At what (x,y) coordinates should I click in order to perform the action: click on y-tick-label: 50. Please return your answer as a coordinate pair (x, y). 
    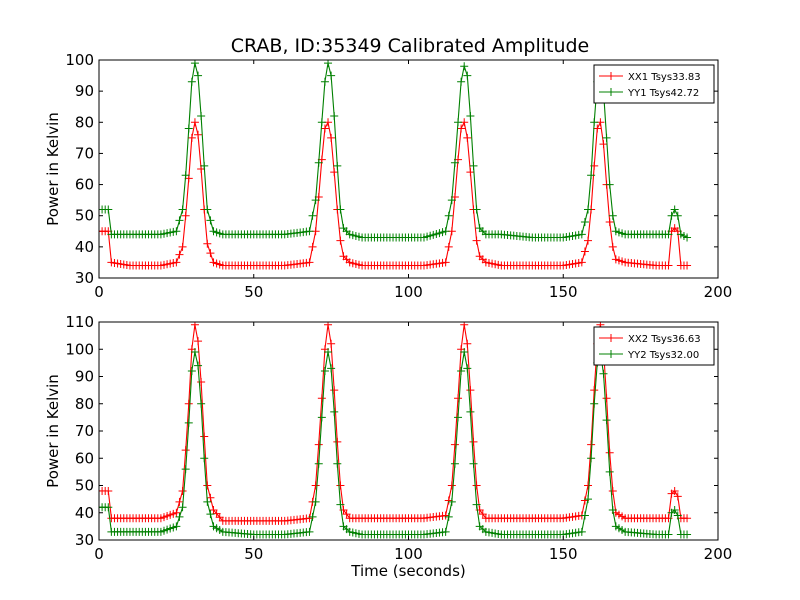
    Looking at the image, I should click on (84, 216).